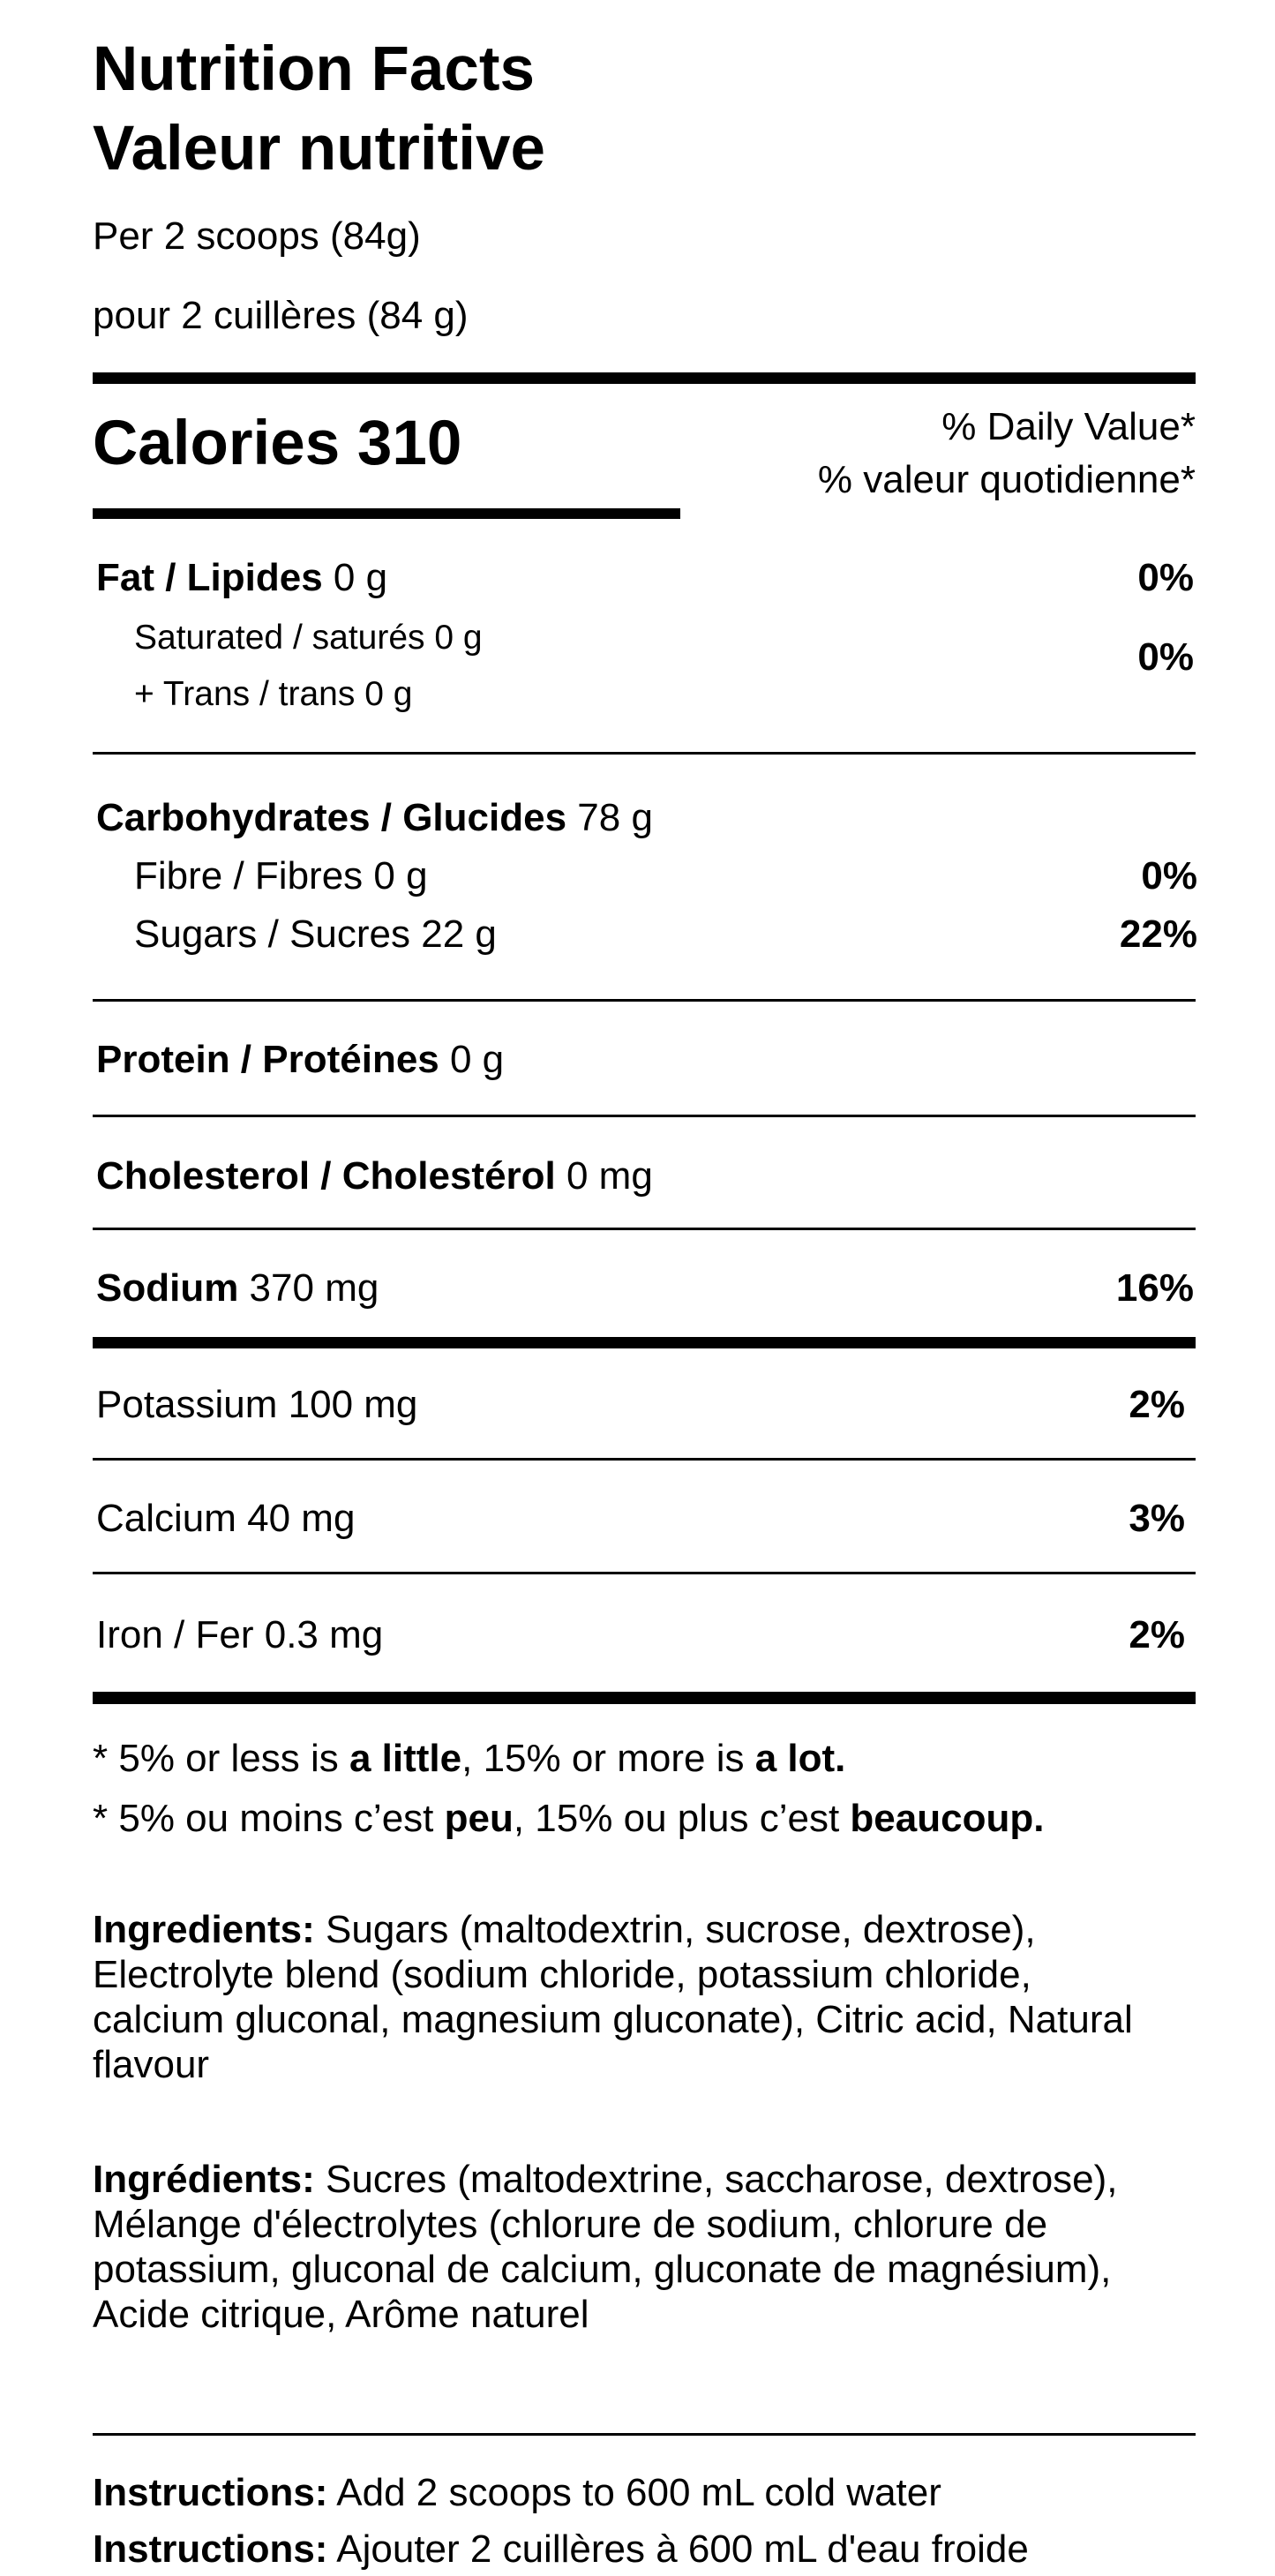 Image resolution: width=1275 pixels, height=2576 pixels. Describe the element at coordinates (281, 875) in the screenshot. I see `fibre-row: Fibre / Fibres 0 g` at that location.